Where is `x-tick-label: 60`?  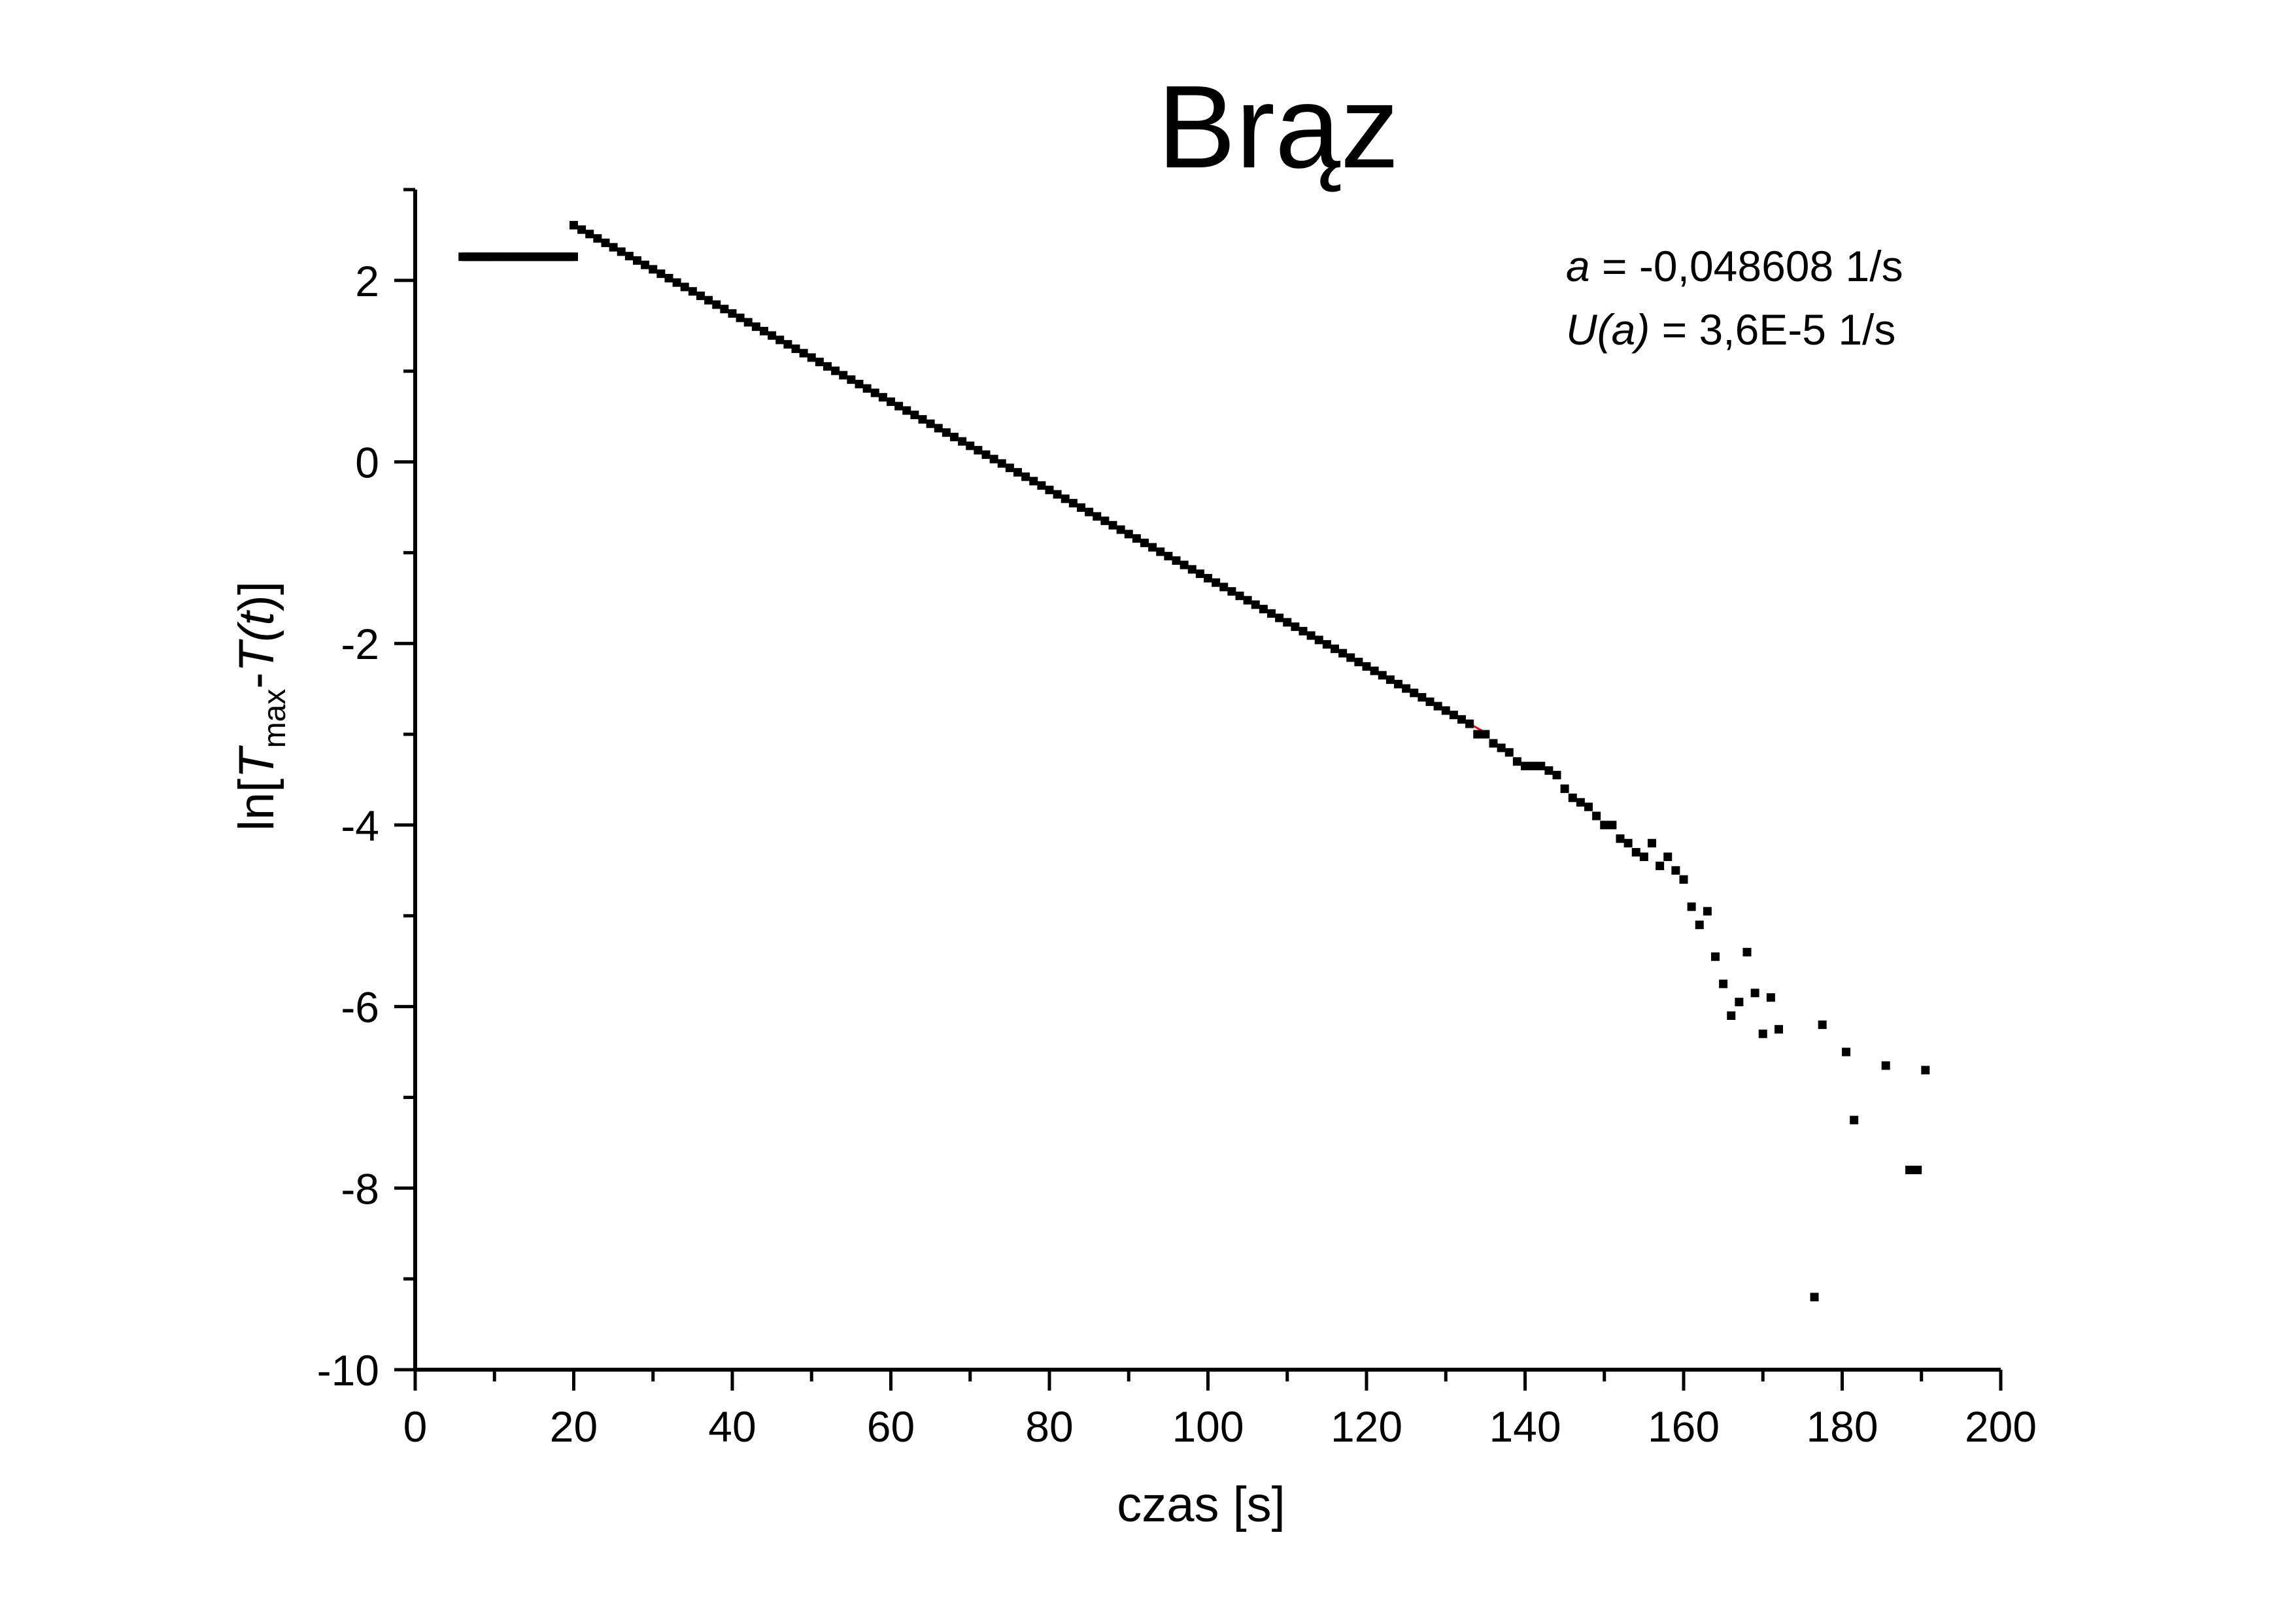 x-tick-label: 60 is located at coordinates (891, 1426).